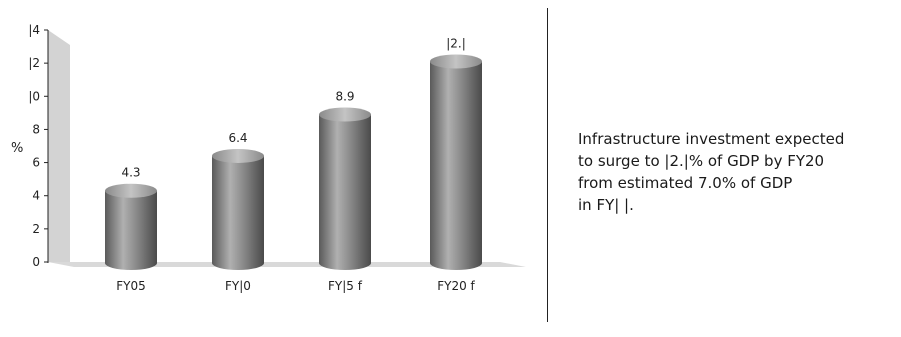 This screenshot has width=901, height=337. Describe the element at coordinates (547, 165) in the screenshot. I see `vertical-divider` at that location.